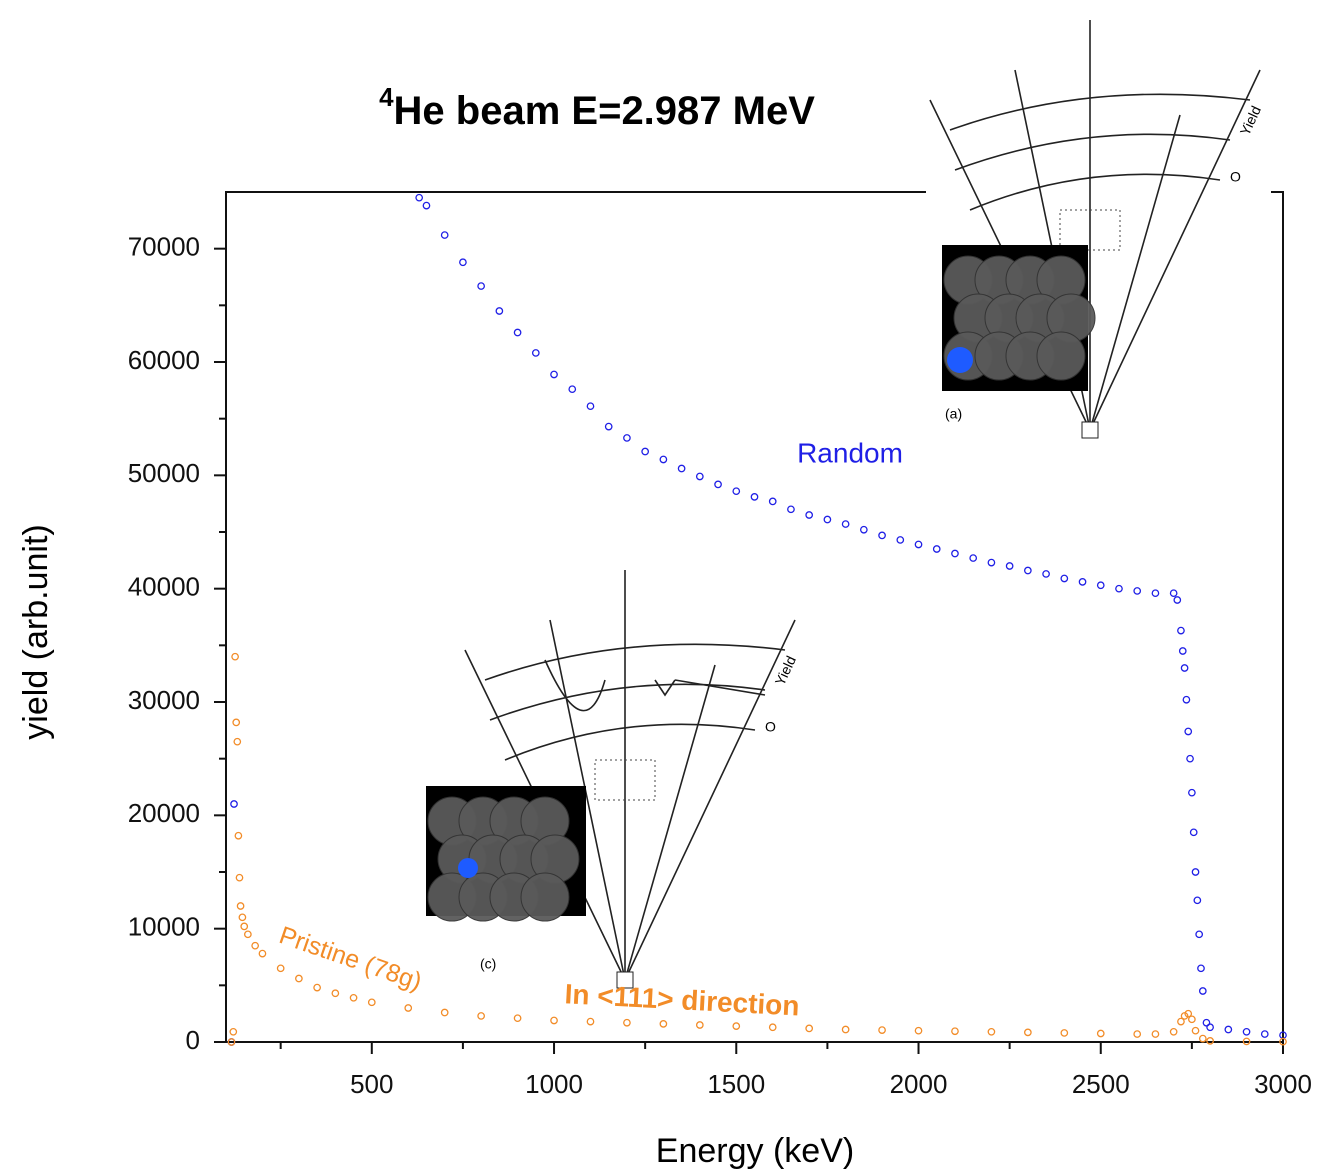  Describe the element at coordinates (1101, 1084) in the screenshot. I see `x-tick-label: 2500` at that location.